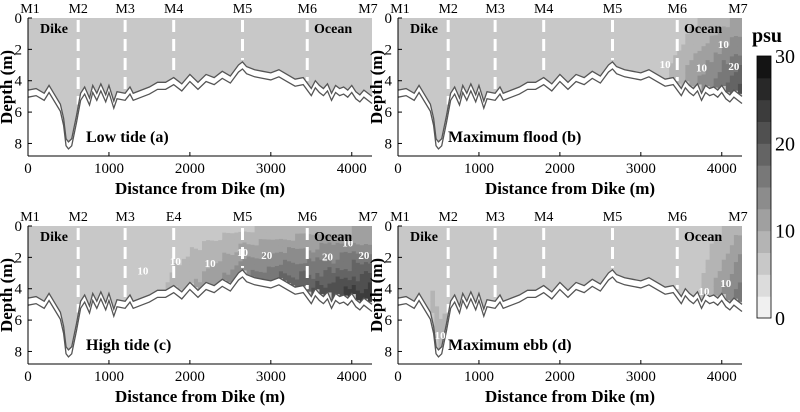  What do you see at coordinates (29, 9) in the screenshot?
I see `station-label-M1: M1` at bounding box center [29, 9].